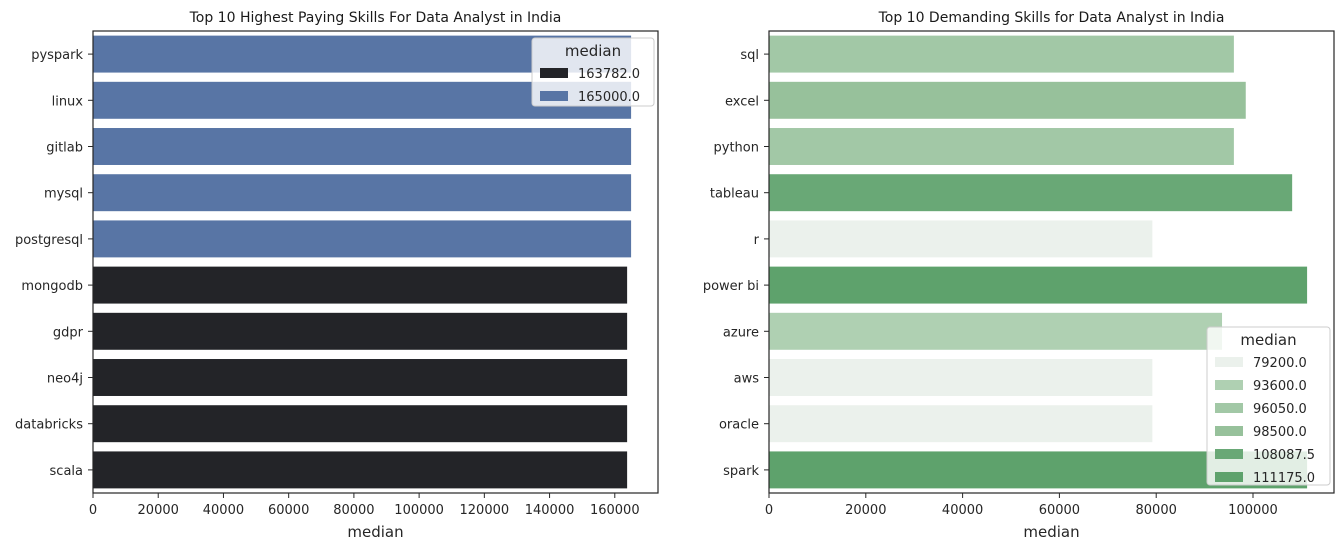 The height and width of the screenshot is (550, 1343). What do you see at coordinates (68, 101) in the screenshot?
I see `y-tick-label: linux` at bounding box center [68, 101].